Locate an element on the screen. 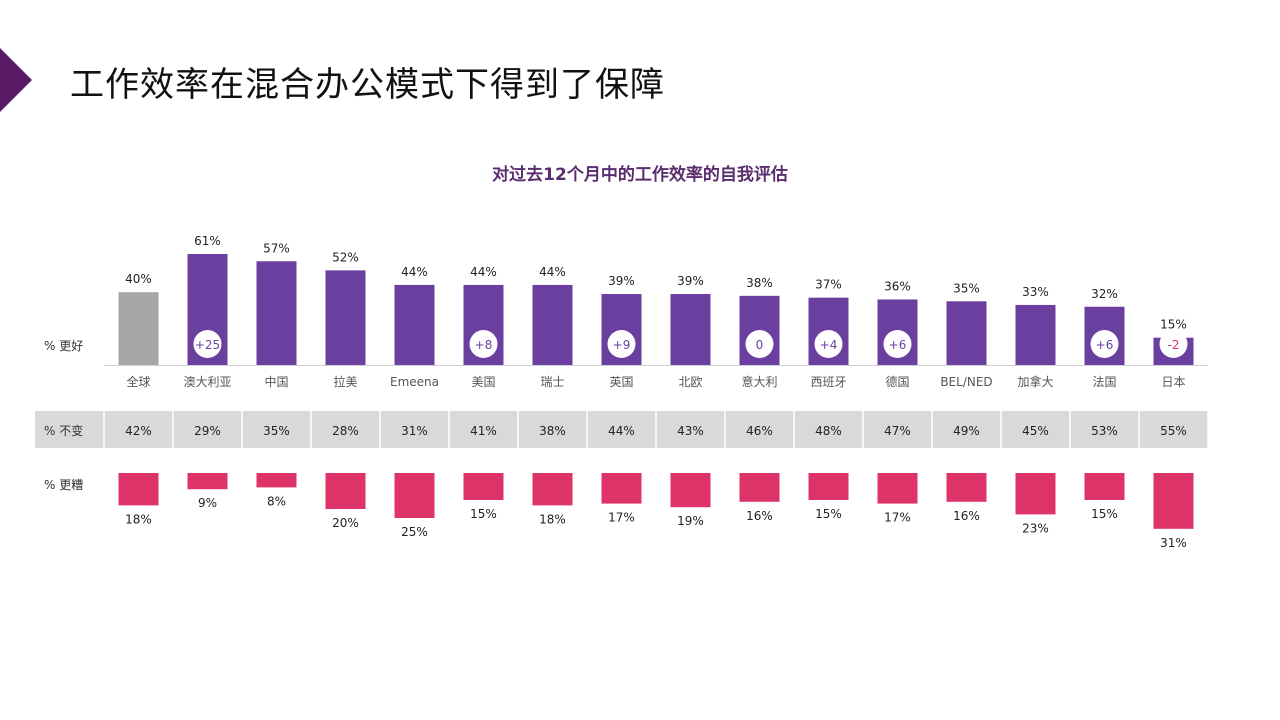 The height and width of the screenshot is (720, 1280). better-value-label: 15% is located at coordinates (1173, 325).